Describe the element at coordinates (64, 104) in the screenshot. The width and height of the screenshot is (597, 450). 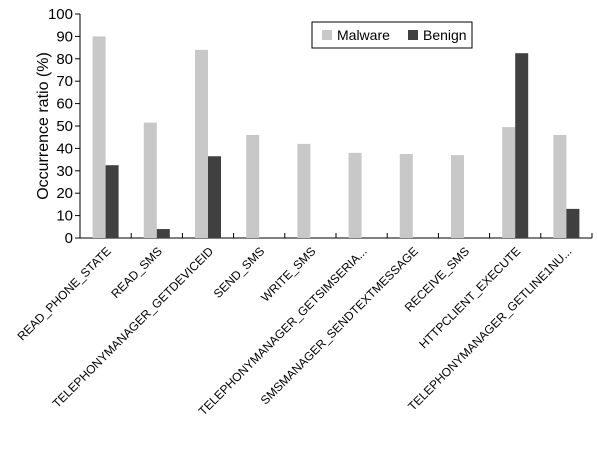
I see `y-tick-label: 60` at that location.